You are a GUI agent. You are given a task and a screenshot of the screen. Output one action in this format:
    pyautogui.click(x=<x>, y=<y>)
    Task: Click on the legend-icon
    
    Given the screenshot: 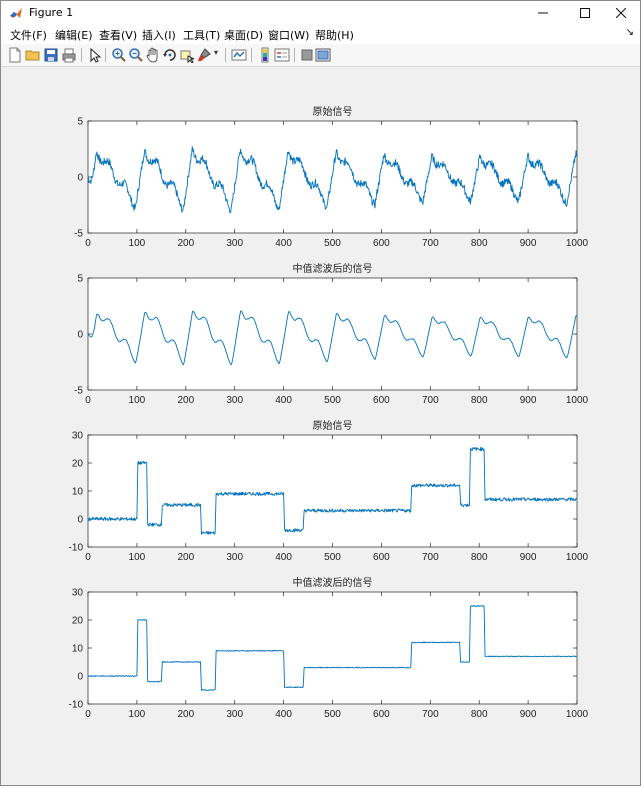 What is the action you would take?
    pyautogui.click(x=282, y=55)
    